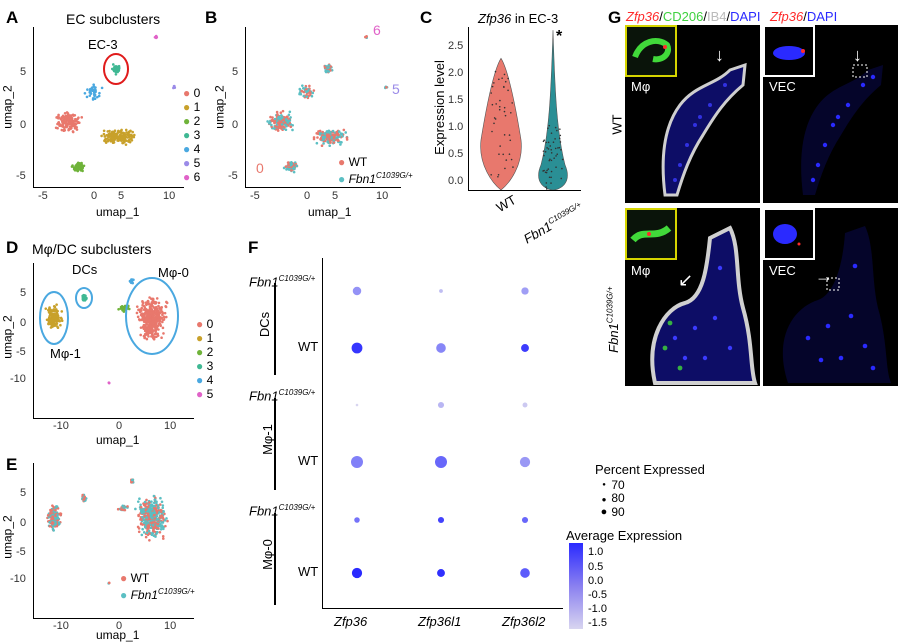  Describe the element at coordinates (596, 552) in the screenshot. I see `avg-legend-tick: 1.0` at that location.